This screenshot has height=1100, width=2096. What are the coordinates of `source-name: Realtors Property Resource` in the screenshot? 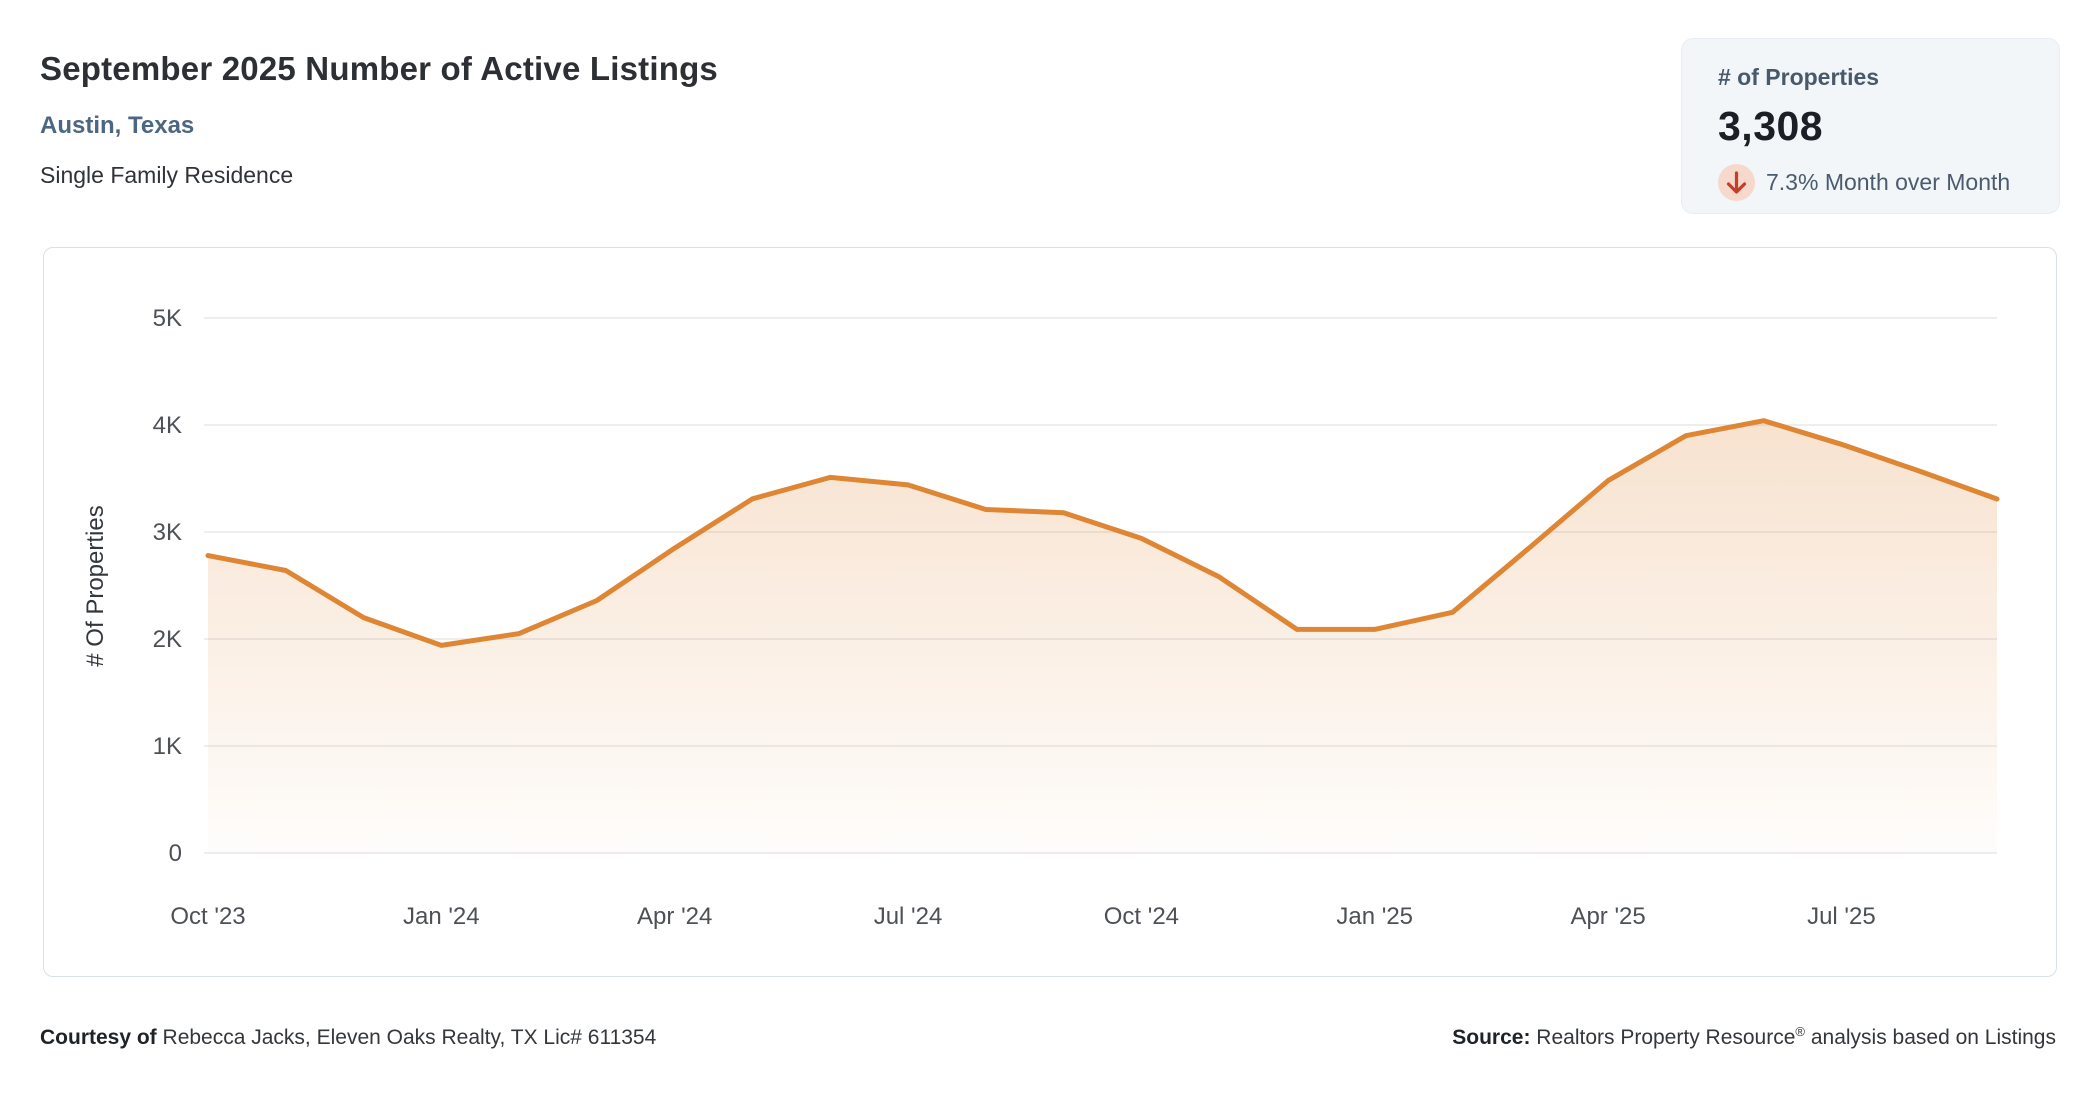 It's located at (1666, 1037).